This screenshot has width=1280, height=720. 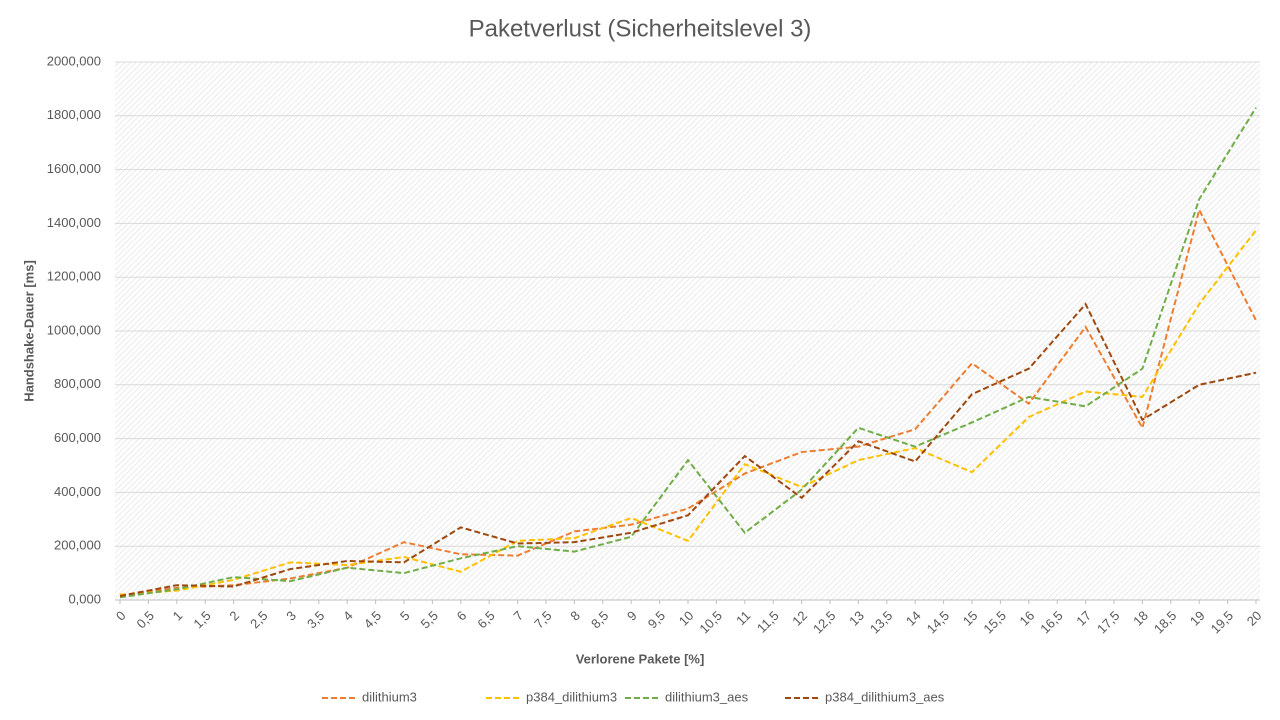 I want to click on legend-label: dilithium3, so click(x=389, y=696).